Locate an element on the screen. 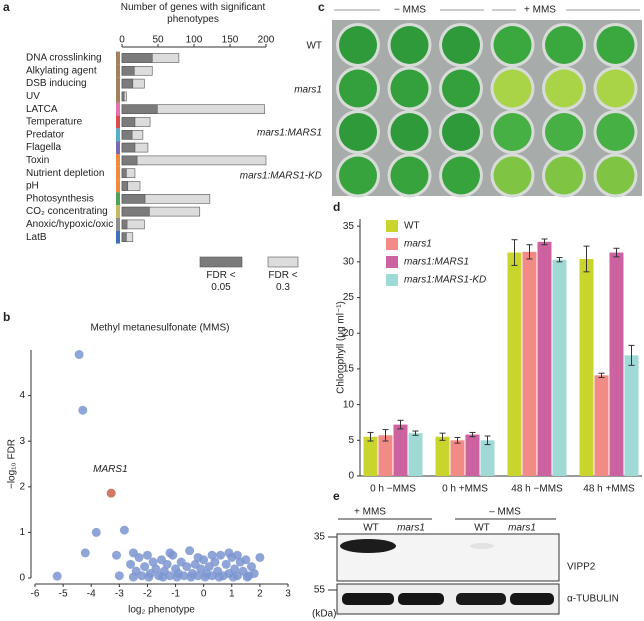 This screenshot has width=644, height=621. y-axis-title: −log₁₀ FDR is located at coordinates (12, 464).